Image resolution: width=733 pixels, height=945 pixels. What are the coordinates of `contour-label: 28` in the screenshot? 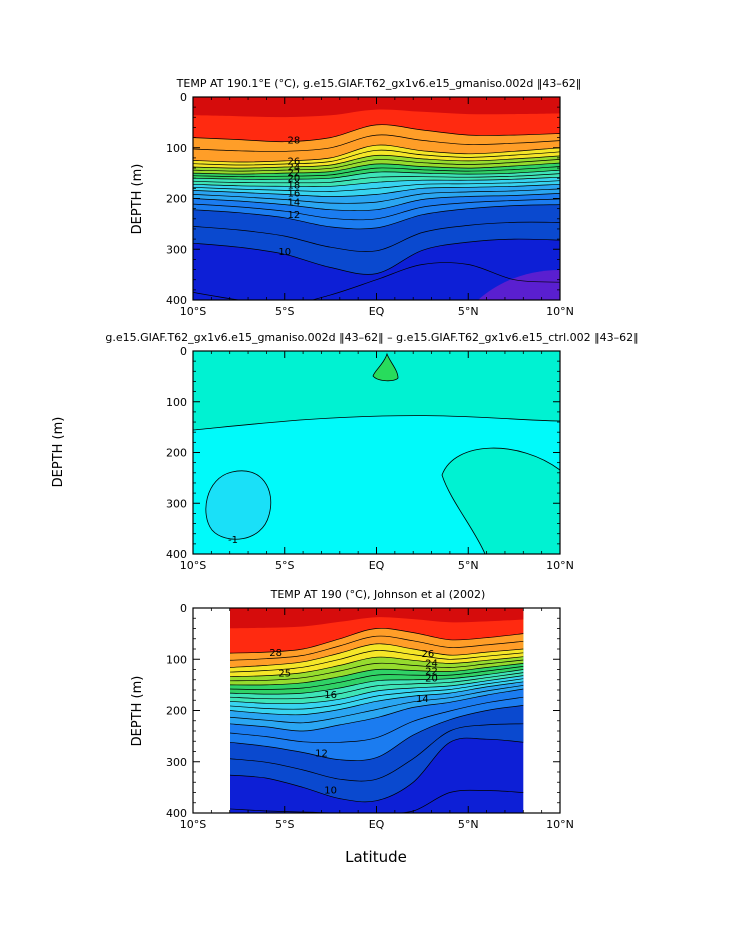 It's located at (275, 653).